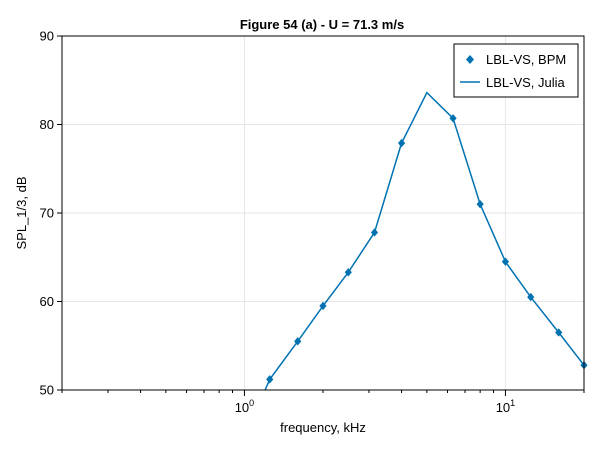 Image resolution: width=600 pixels, height=450 pixels. Describe the element at coordinates (470, 59) in the screenshot. I see `legend-marker-diamond-icon` at that location.